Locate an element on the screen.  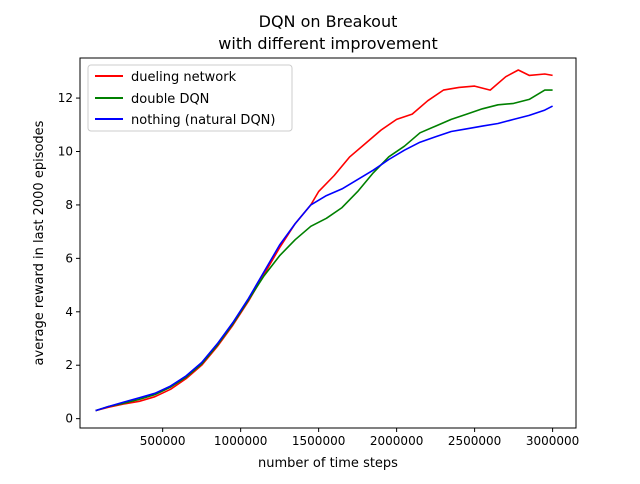
legend-box is located at coordinates (190, 98).